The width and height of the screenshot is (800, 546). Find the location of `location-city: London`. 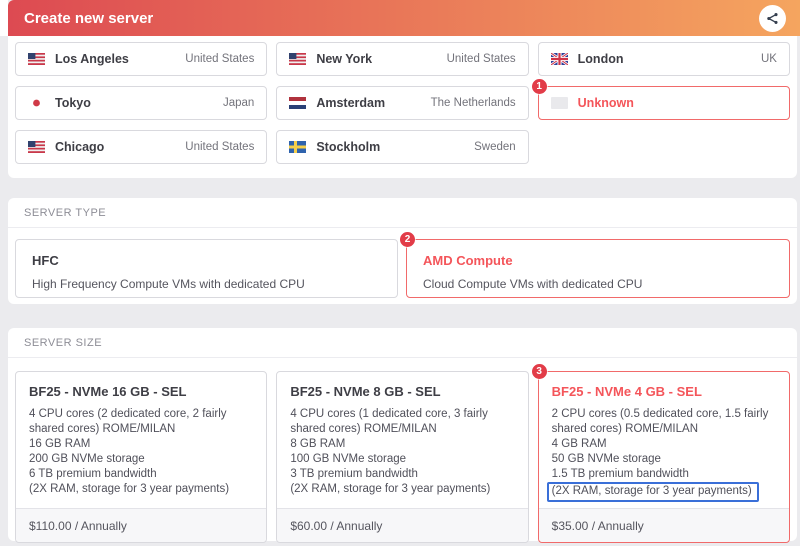

location-city: London is located at coordinates (600, 59).